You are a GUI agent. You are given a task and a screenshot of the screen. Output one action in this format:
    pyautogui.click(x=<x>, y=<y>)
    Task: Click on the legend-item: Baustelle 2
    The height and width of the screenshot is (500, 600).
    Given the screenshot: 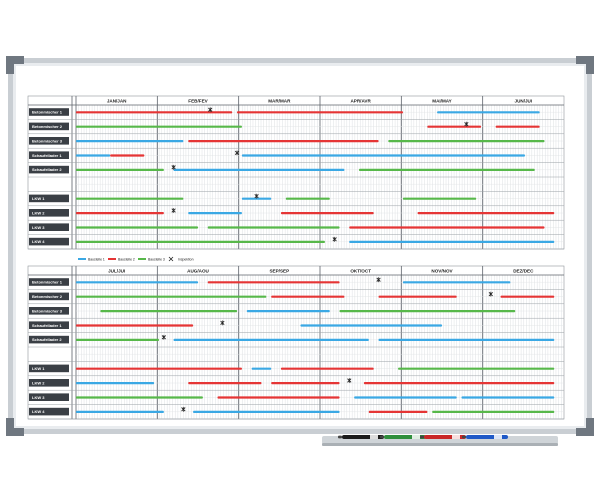 What is the action you would take?
    pyautogui.click(x=121, y=259)
    